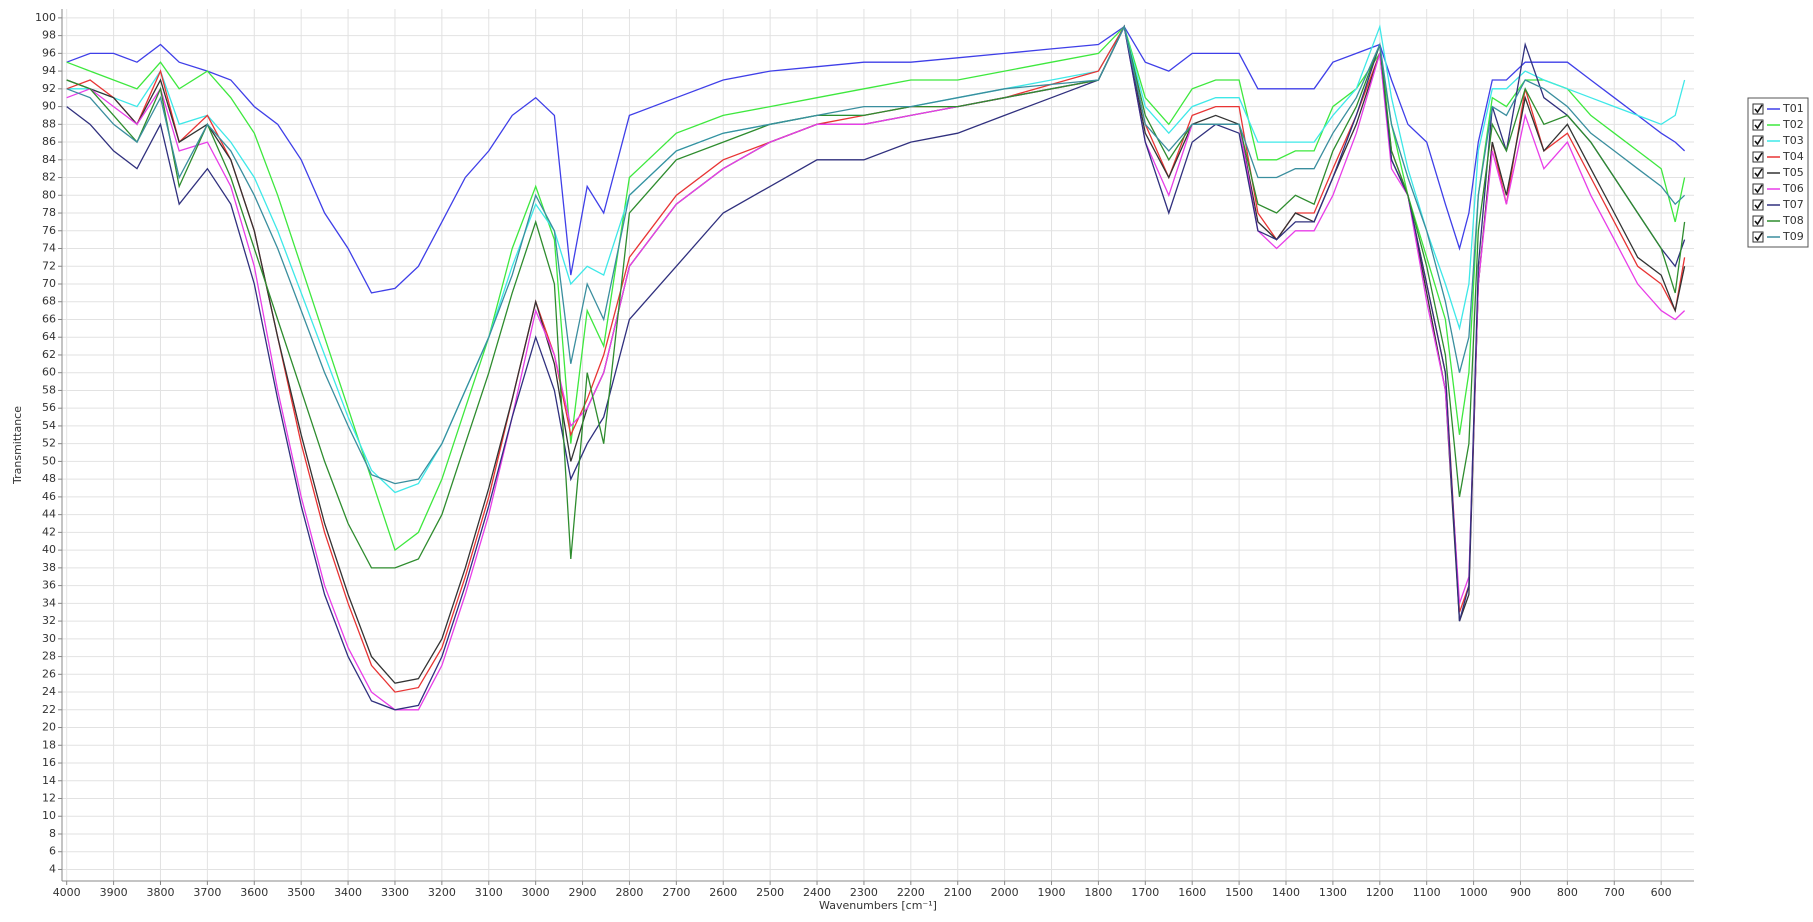  Describe the element at coordinates (52, 851) in the screenshot. I see `y-tick-label: 6` at that location.